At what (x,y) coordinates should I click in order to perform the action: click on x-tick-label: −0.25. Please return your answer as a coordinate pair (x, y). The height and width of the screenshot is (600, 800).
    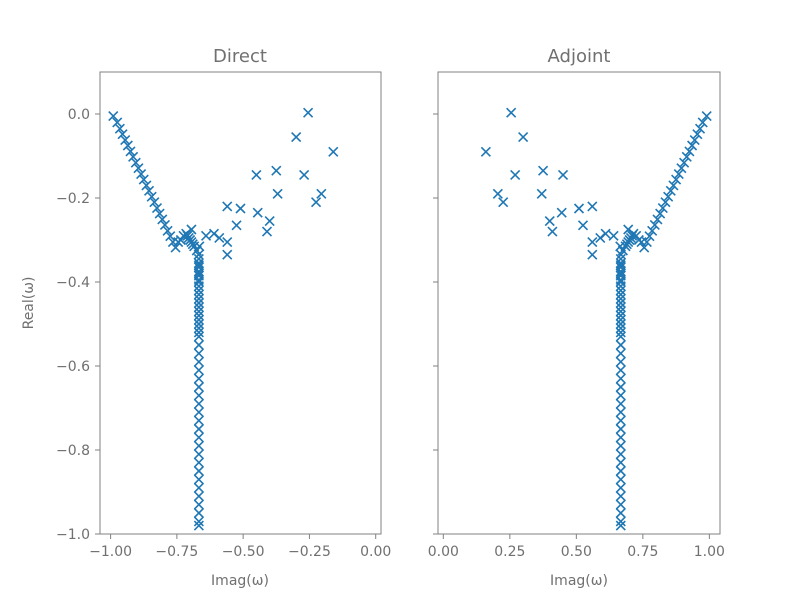
    Looking at the image, I should click on (309, 552).